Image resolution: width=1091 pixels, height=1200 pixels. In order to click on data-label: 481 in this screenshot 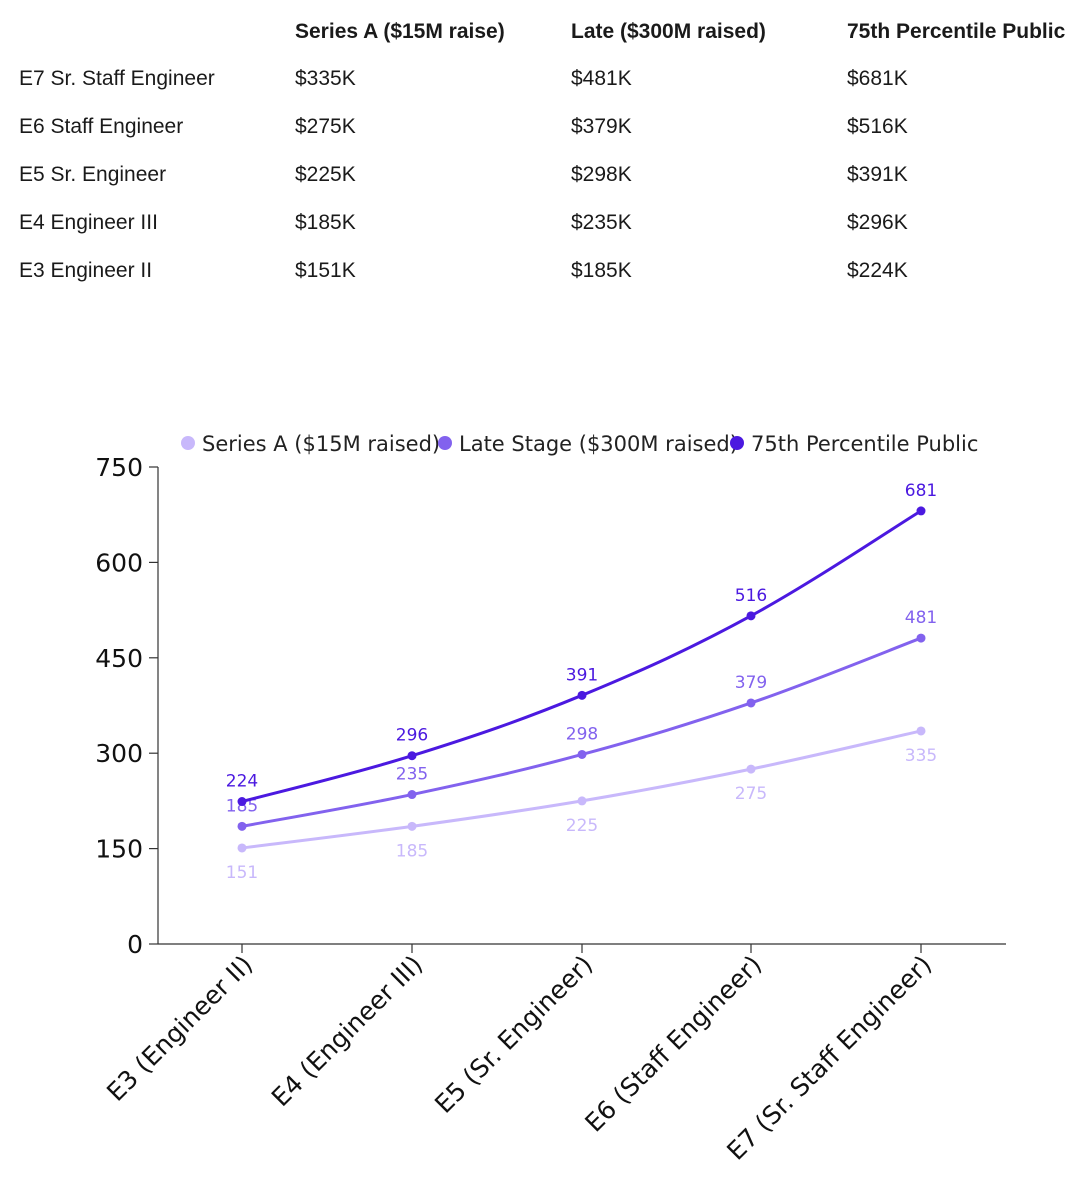, I will do `click(921, 618)`.